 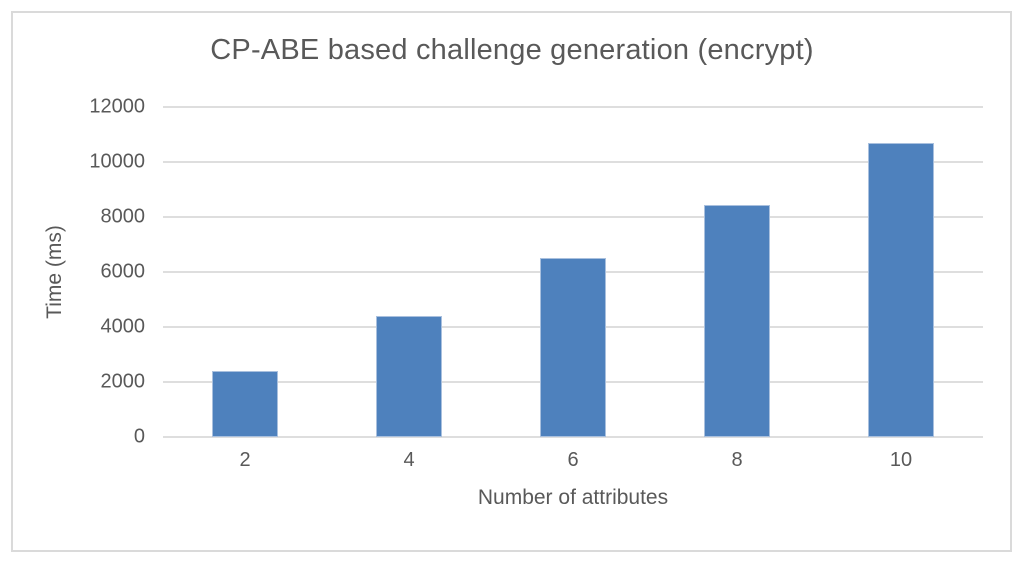 I want to click on y-tick-label-10000: 10000, so click(x=117, y=161).